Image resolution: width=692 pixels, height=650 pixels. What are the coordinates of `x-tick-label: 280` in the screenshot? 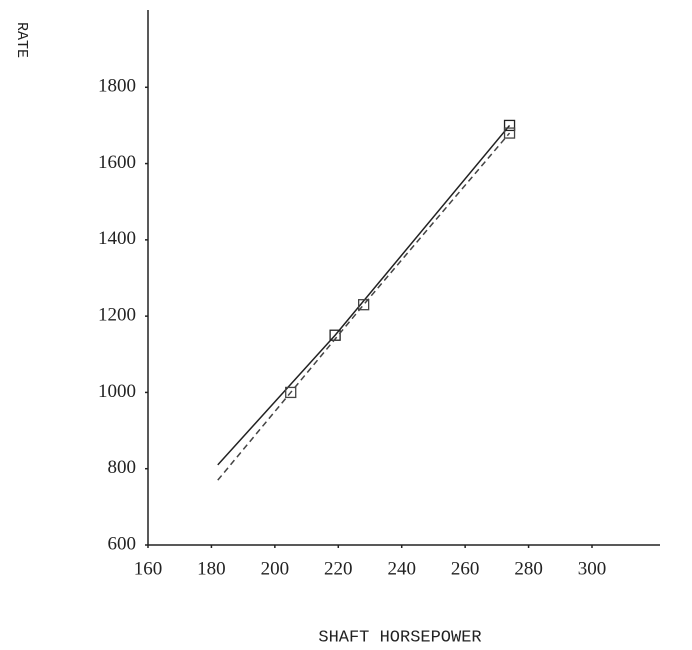 It's located at (528, 568).